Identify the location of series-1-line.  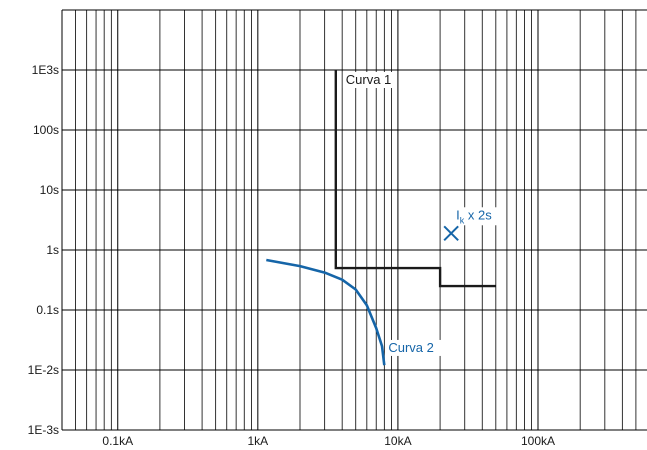
(415, 179).